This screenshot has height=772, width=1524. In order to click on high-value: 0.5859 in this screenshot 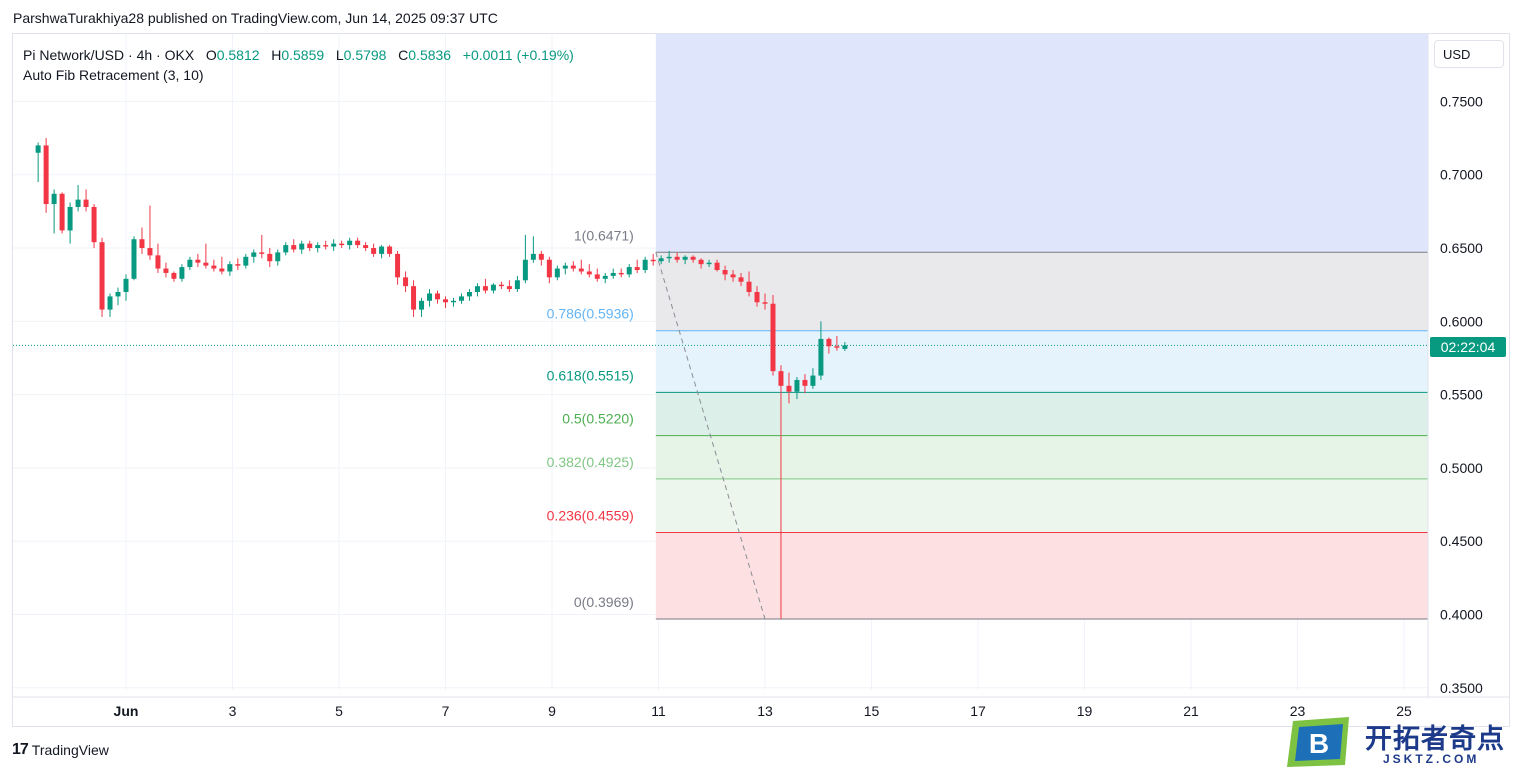, I will do `click(303, 55)`.